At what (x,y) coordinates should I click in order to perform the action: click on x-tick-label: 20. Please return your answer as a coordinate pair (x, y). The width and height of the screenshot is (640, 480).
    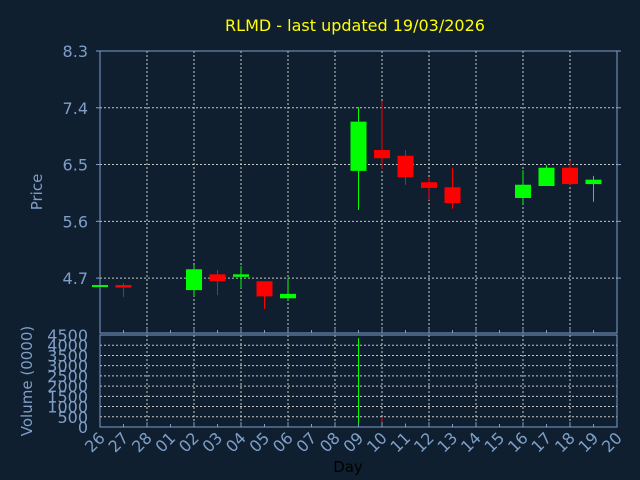
    Looking at the image, I should click on (612, 442).